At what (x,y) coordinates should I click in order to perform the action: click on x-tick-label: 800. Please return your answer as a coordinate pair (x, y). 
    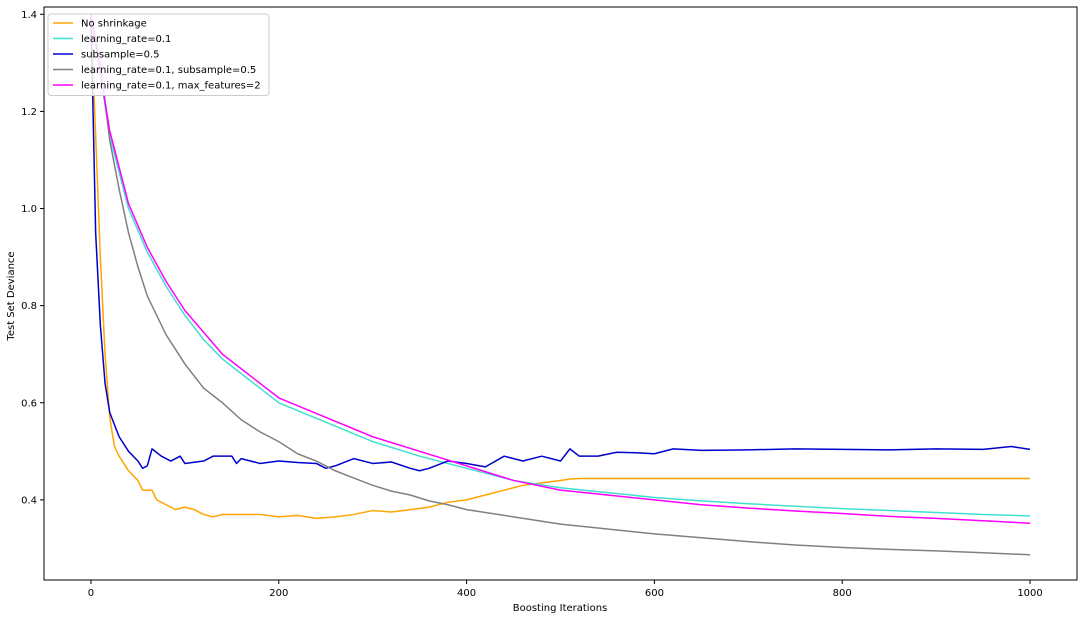
    Looking at the image, I should click on (842, 593).